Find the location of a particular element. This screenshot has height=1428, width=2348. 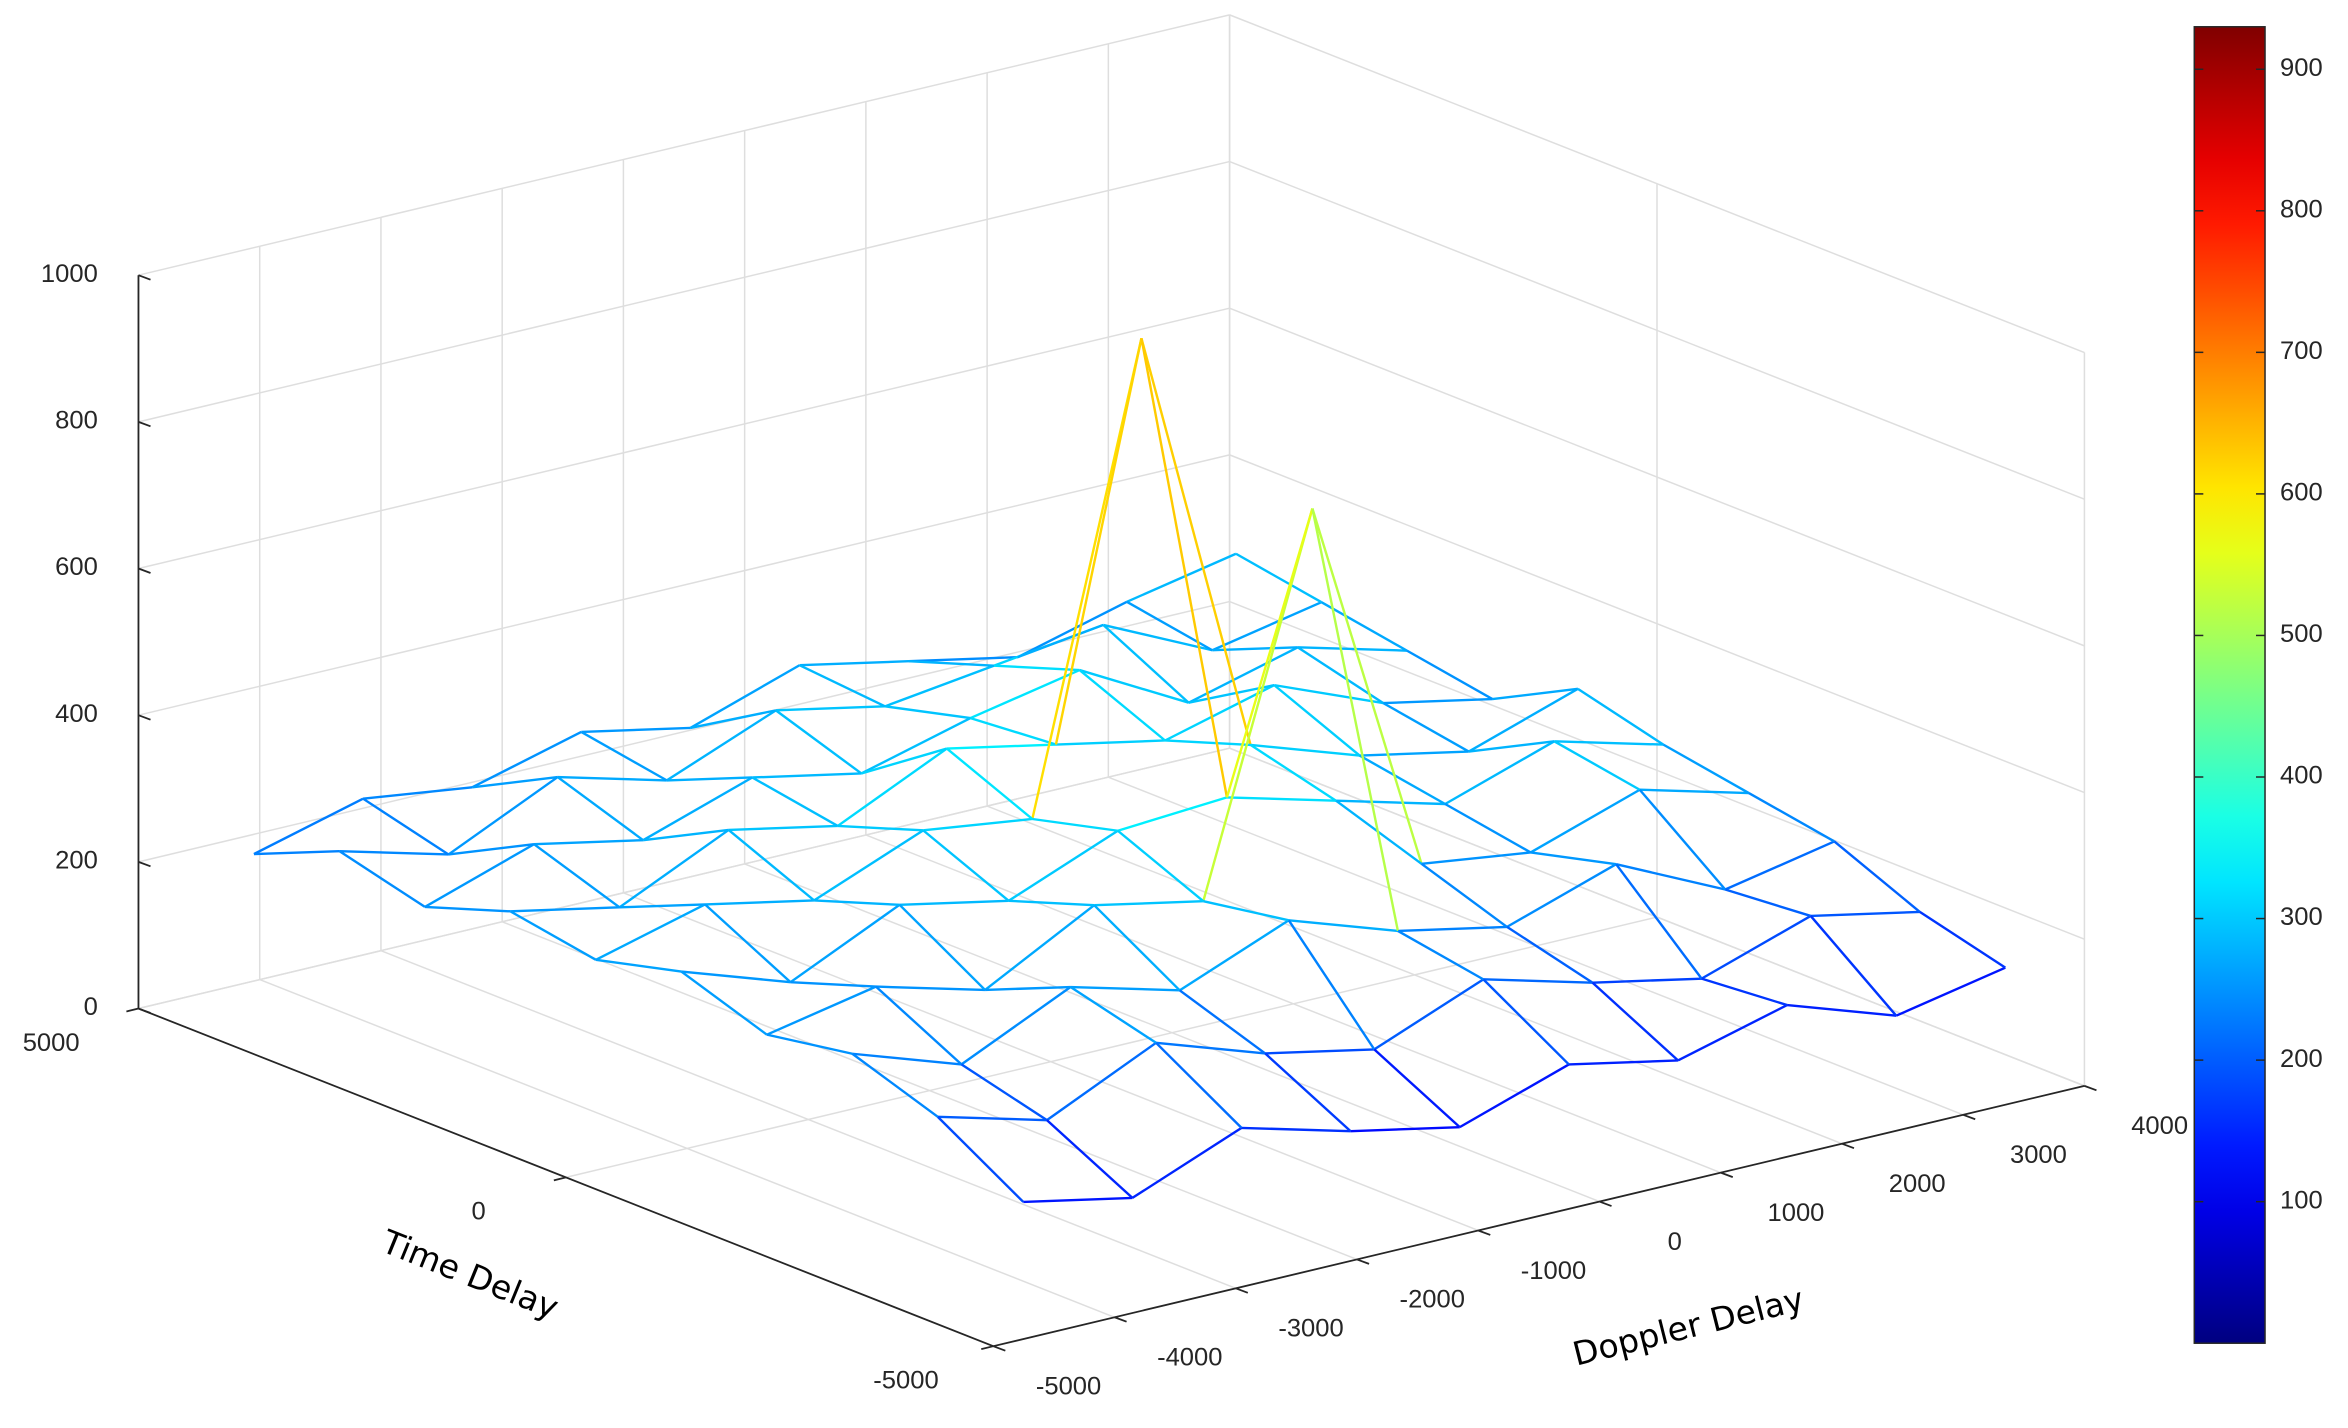

colorbar-tick-label: 600 is located at coordinates (2301, 493).